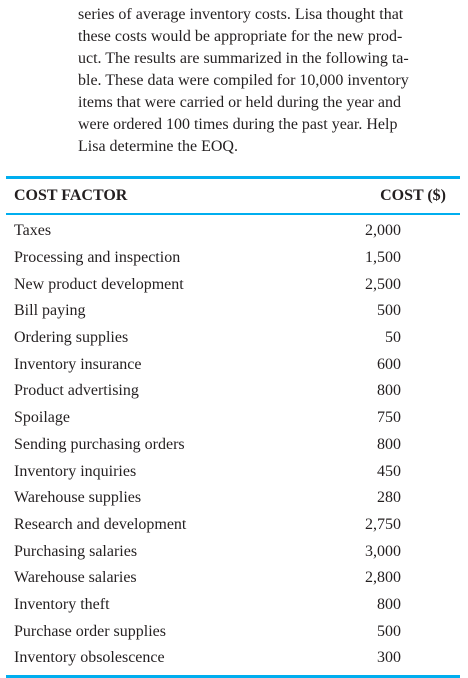  I want to click on table-row: Inventory insurance 600, so click(233, 364).